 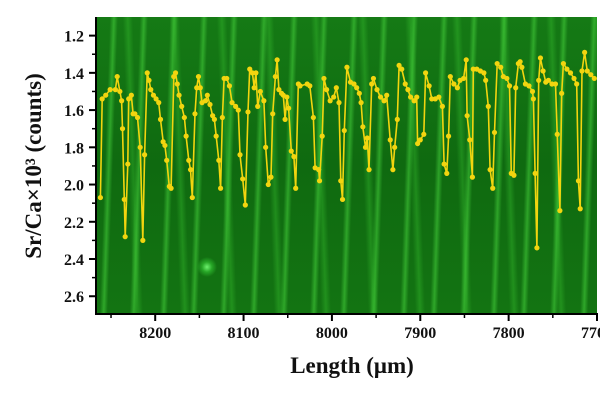 I want to click on x-tick-label: 8000, so click(x=332, y=333).